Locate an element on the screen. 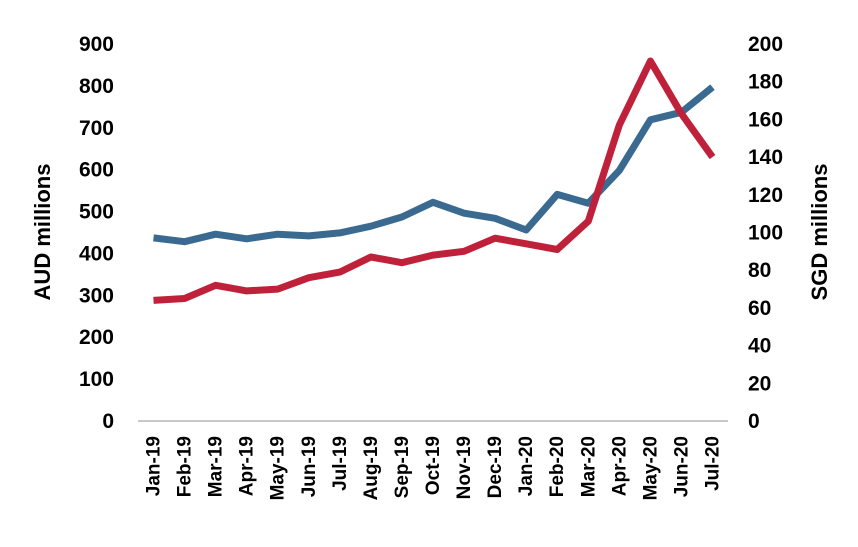 Image resolution: width=858 pixels, height=547 pixels. x-tick-label: Apr-20 is located at coordinates (619, 466).